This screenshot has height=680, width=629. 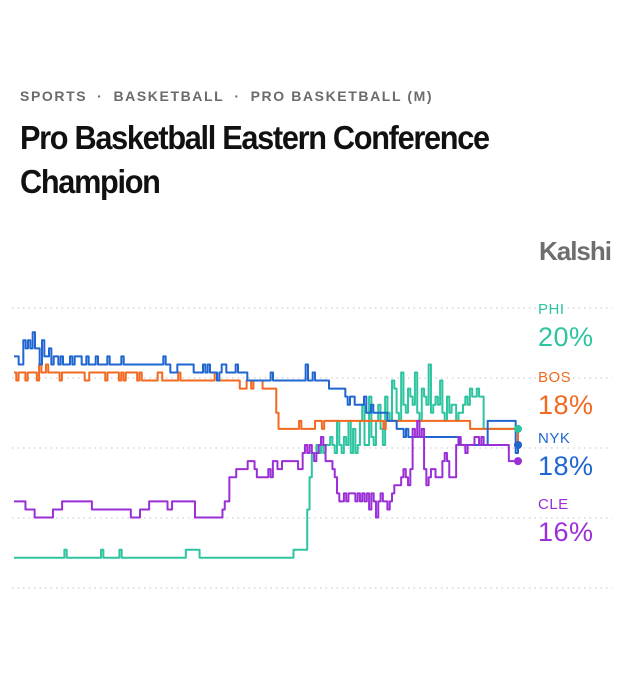 I want to click on series-line-cle, so click(x=266, y=469).